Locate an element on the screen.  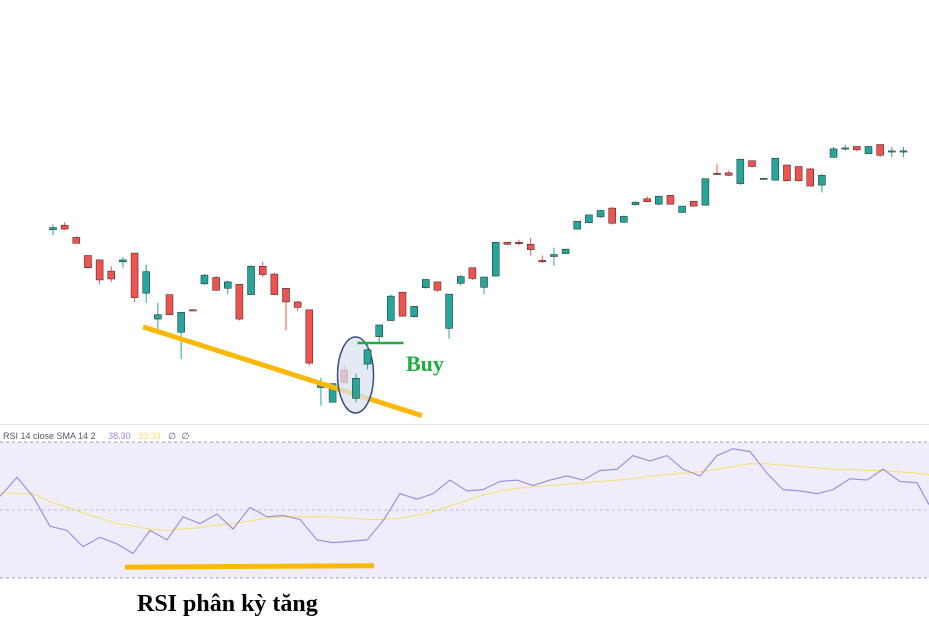
divergence-caption: RSI phân kỳ tăng is located at coordinates (227, 604).